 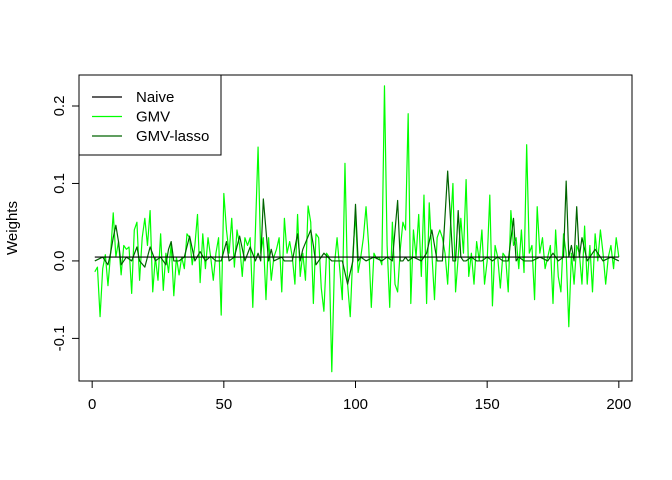 What do you see at coordinates (355, 404) in the screenshot?
I see `x-tick-label: 100` at bounding box center [355, 404].